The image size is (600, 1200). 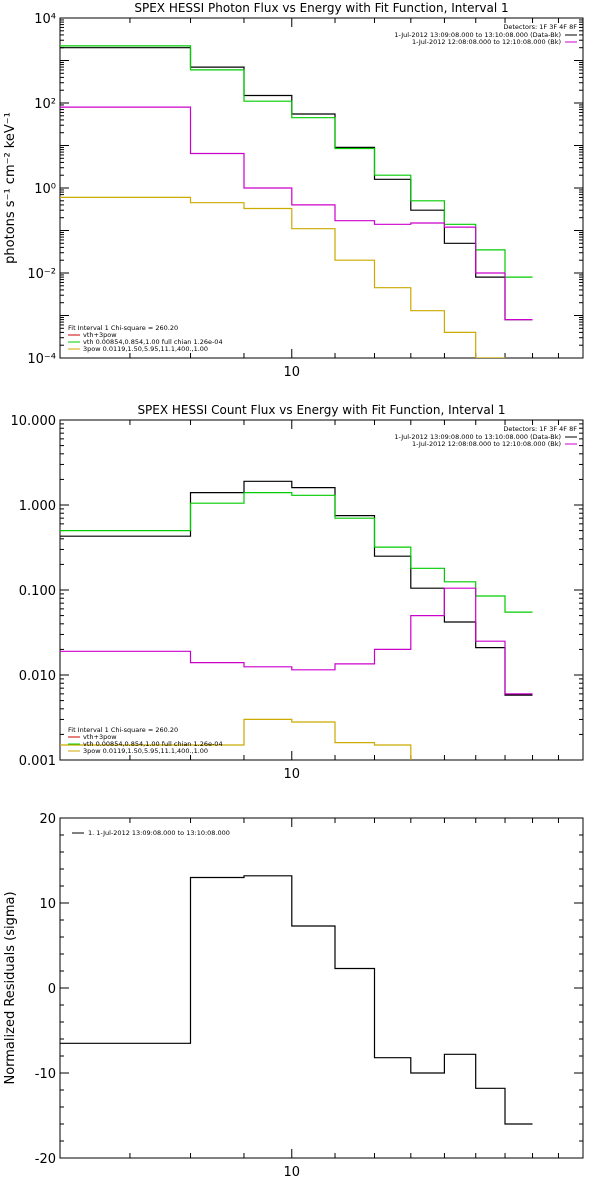 I want to click on y-tick-label: -20, so click(x=45, y=1159).